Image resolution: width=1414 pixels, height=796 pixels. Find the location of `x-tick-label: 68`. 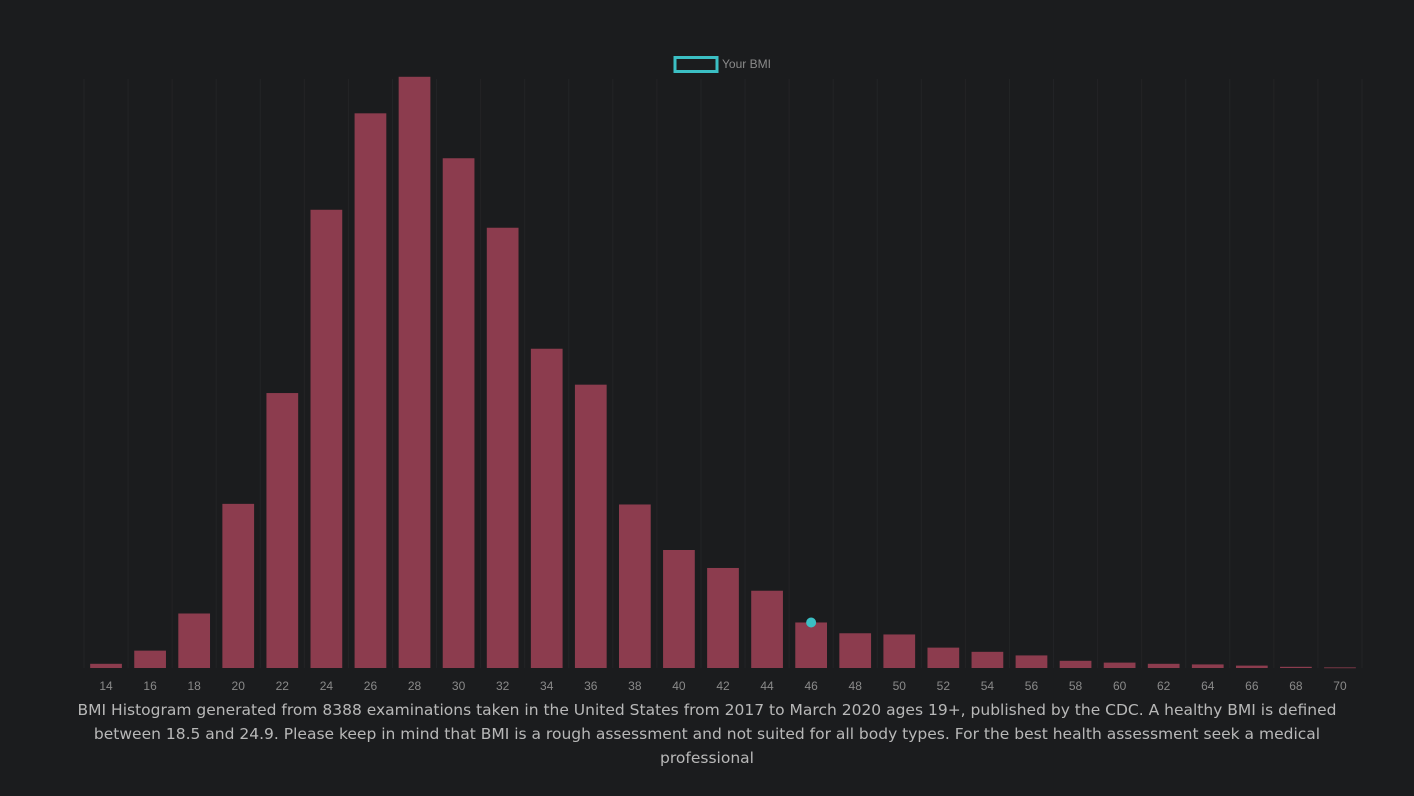

x-tick-label: 68 is located at coordinates (1296, 686).